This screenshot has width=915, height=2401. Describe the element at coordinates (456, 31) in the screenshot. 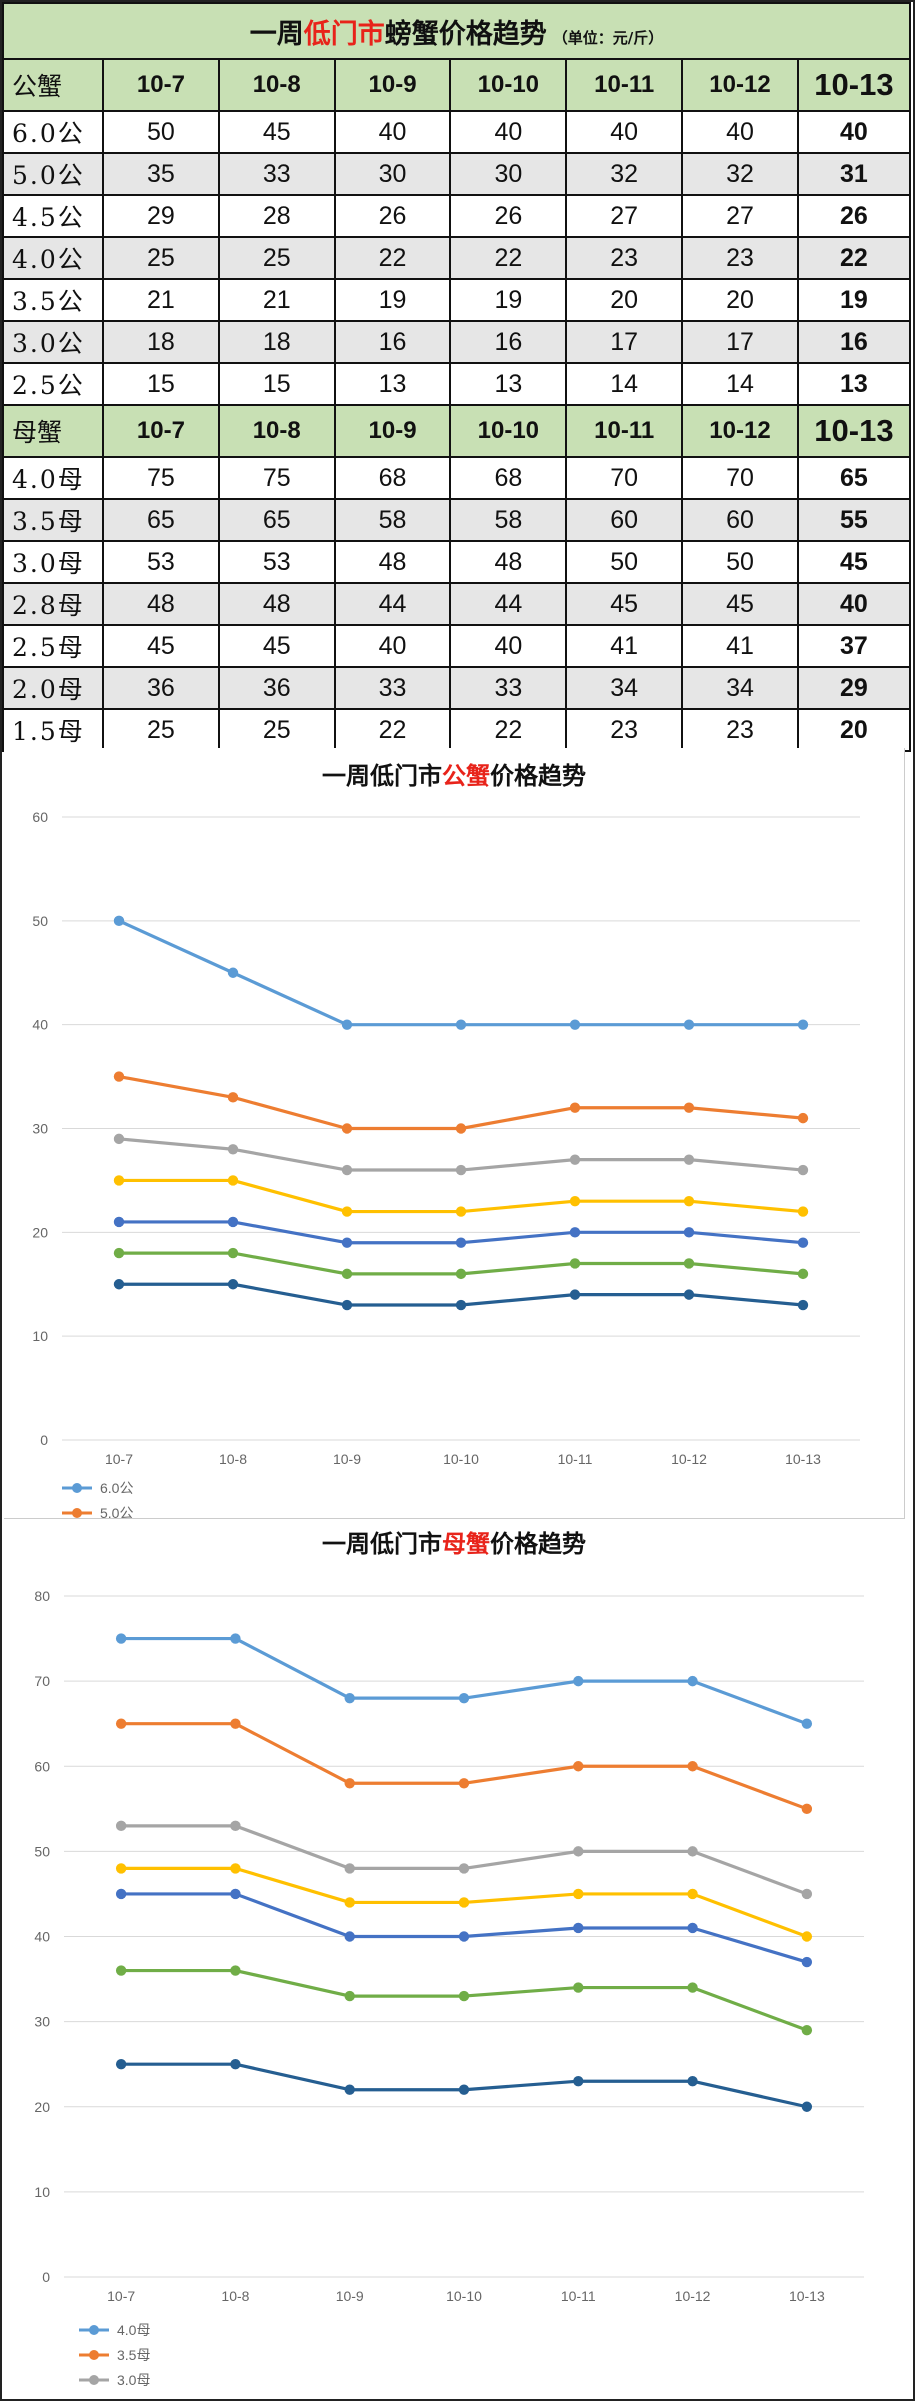

I see `table-title-row: 一周低门市螃蟹价格趋势 （单位：元/斤）` at that location.